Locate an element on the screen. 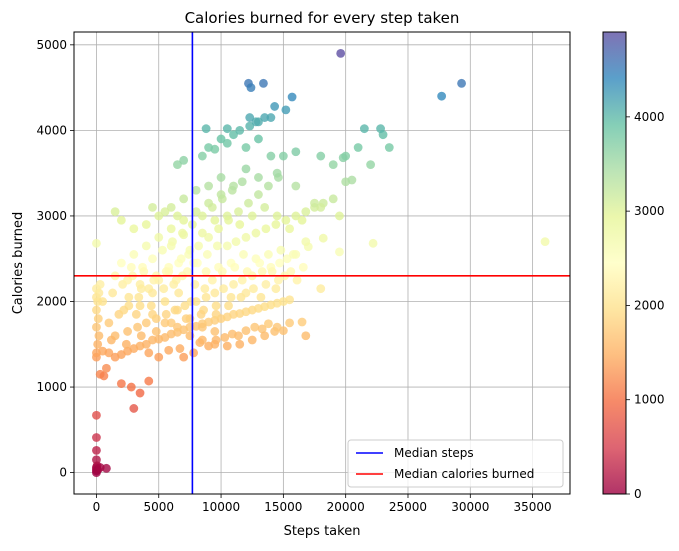 The image size is (679, 551). y-axis-ticks: 0 1000 2000 3000 4000 5000 is located at coordinates (55, 259).